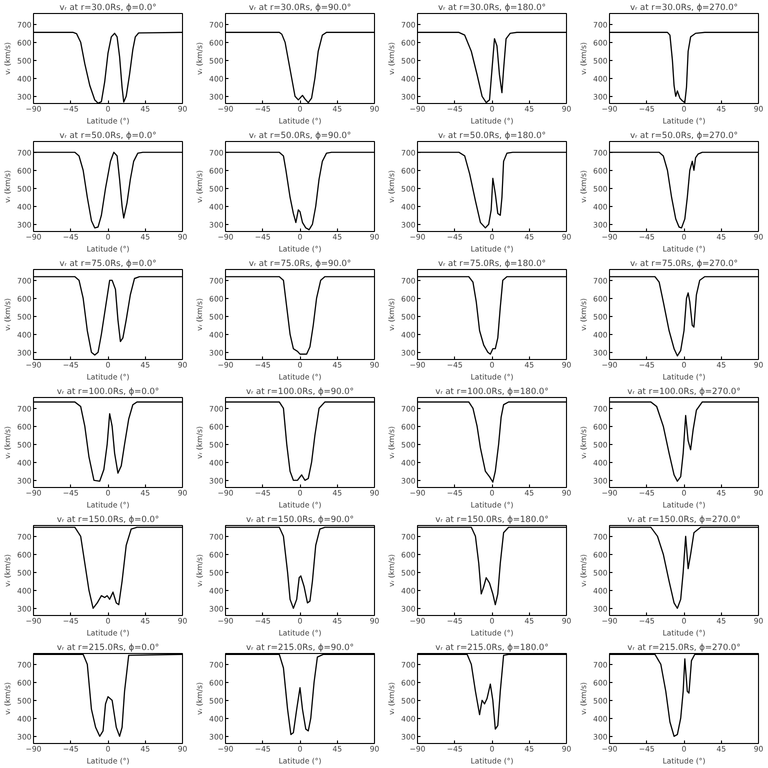 The width and height of the screenshot is (768, 768). I want to click on chart-title: vᵣ at r=100.0Rs, ϕ=180.0°, so click(492, 392).